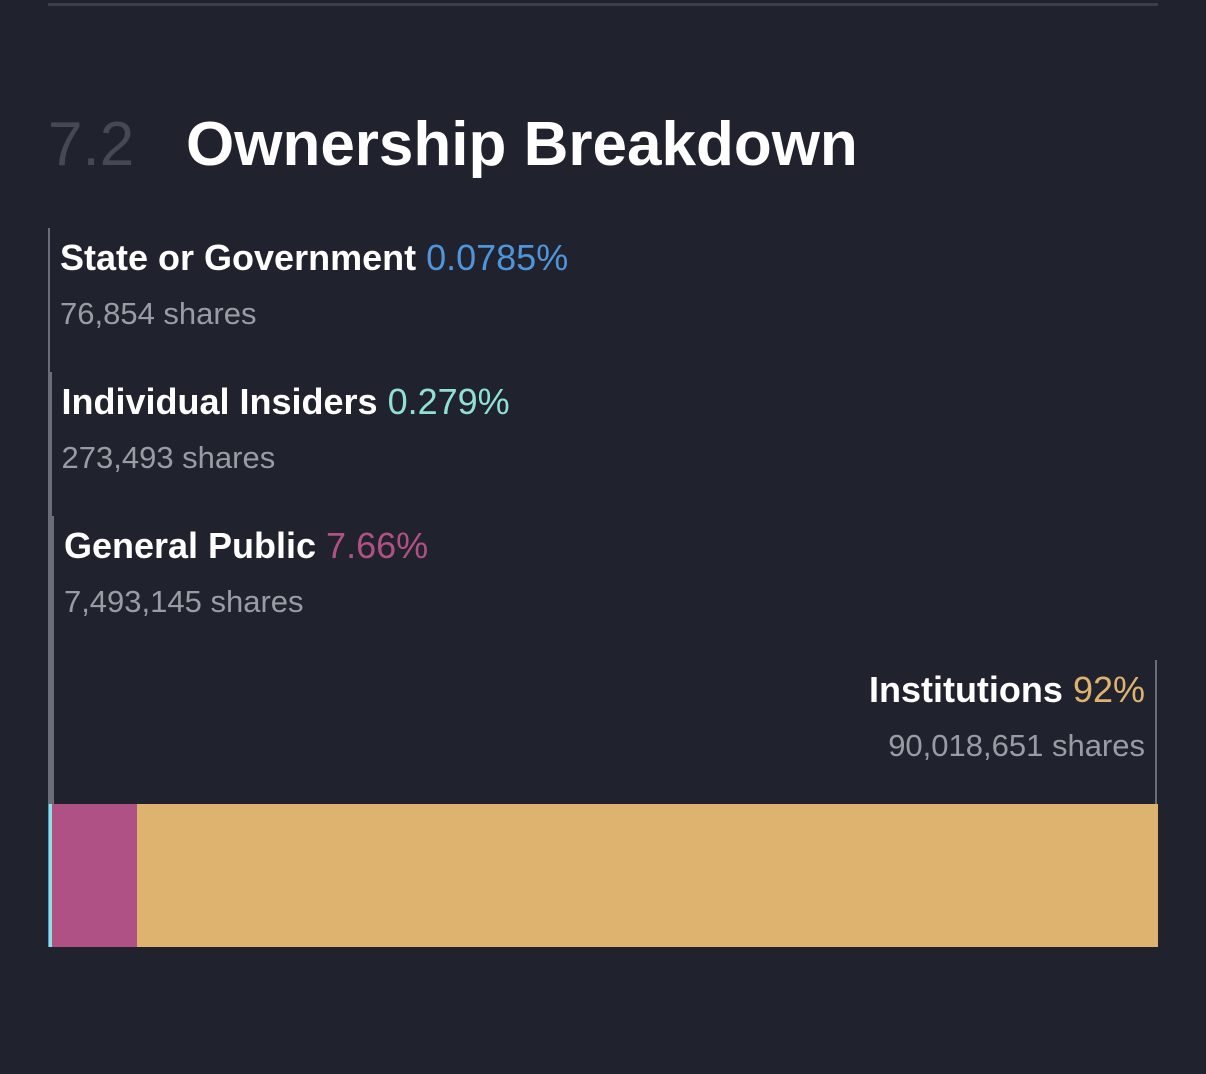  I want to click on percent-value: 0.279%, so click(443, 401).